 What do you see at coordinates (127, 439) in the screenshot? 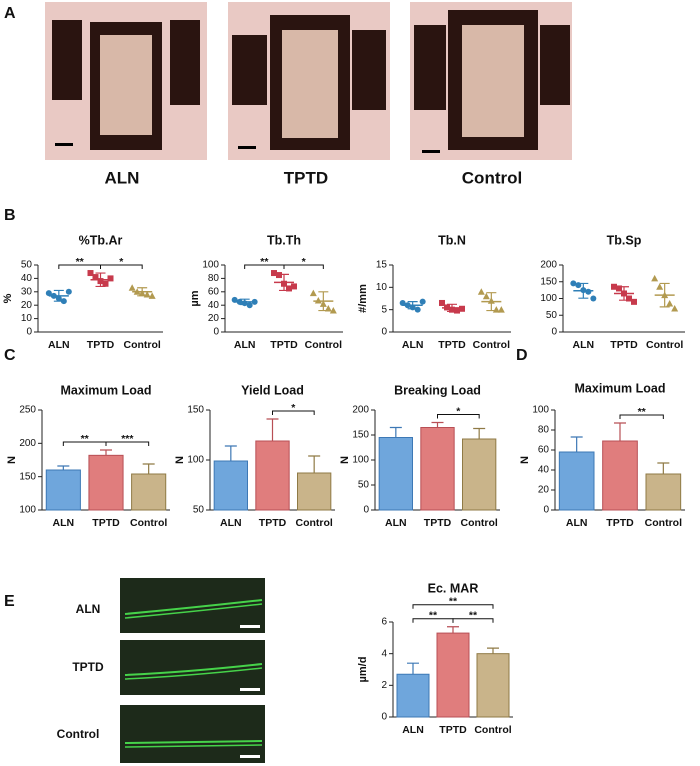
I see `significance-label: ***` at bounding box center [127, 439].